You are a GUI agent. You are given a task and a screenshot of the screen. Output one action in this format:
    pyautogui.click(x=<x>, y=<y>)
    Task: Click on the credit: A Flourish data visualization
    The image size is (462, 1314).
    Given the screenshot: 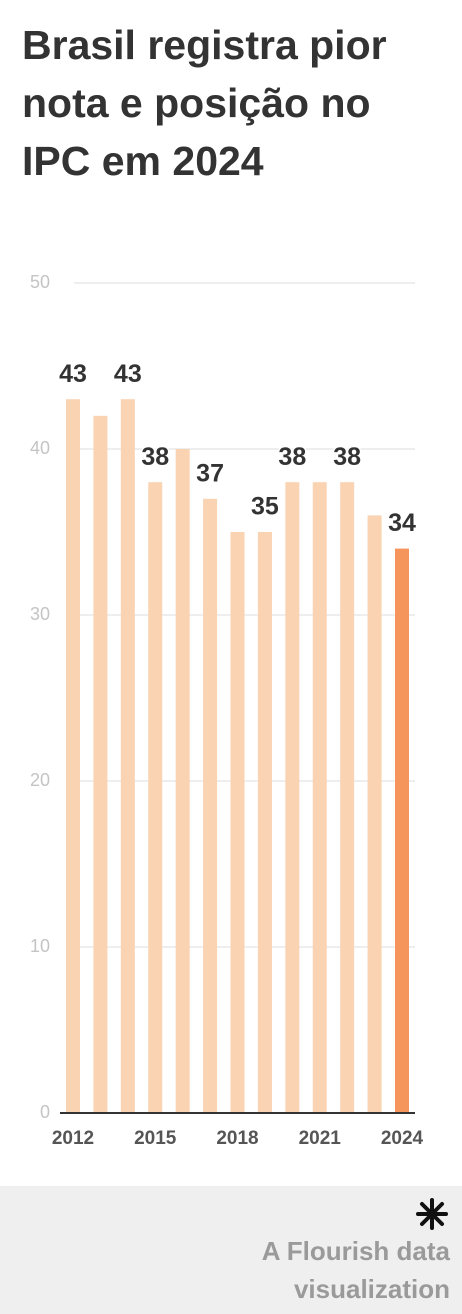 What is the action you would take?
    pyautogui.click(x=355, y=1270)
    